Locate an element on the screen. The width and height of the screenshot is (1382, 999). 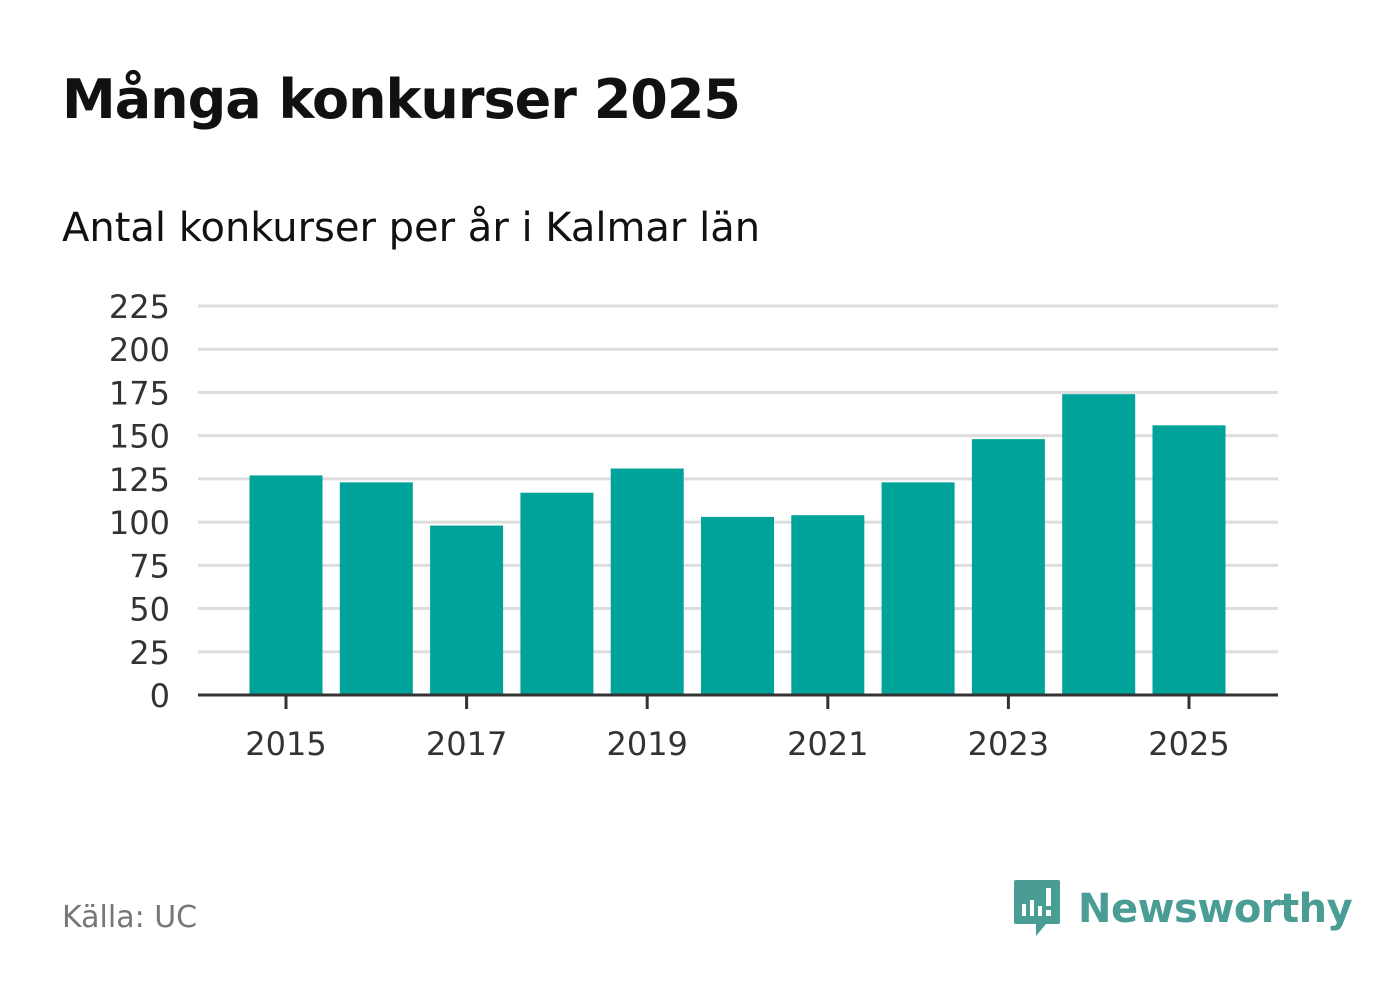
bar-2018 is located at coordinates (557, 593).